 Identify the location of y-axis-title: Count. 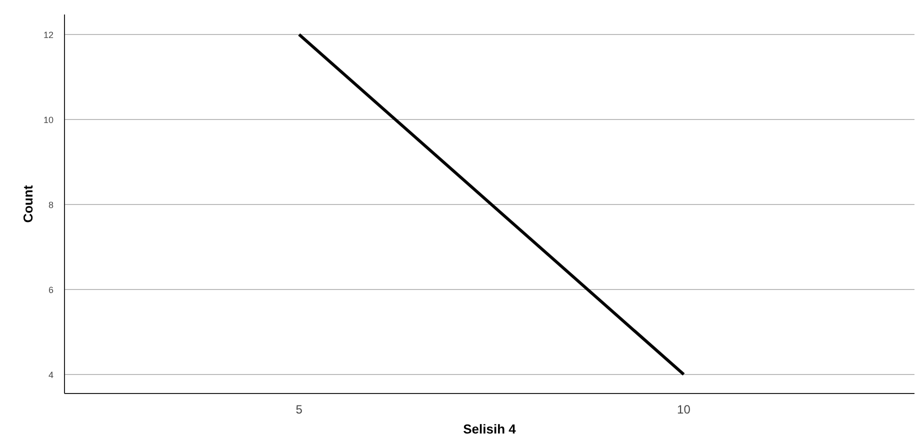
(28, 203).